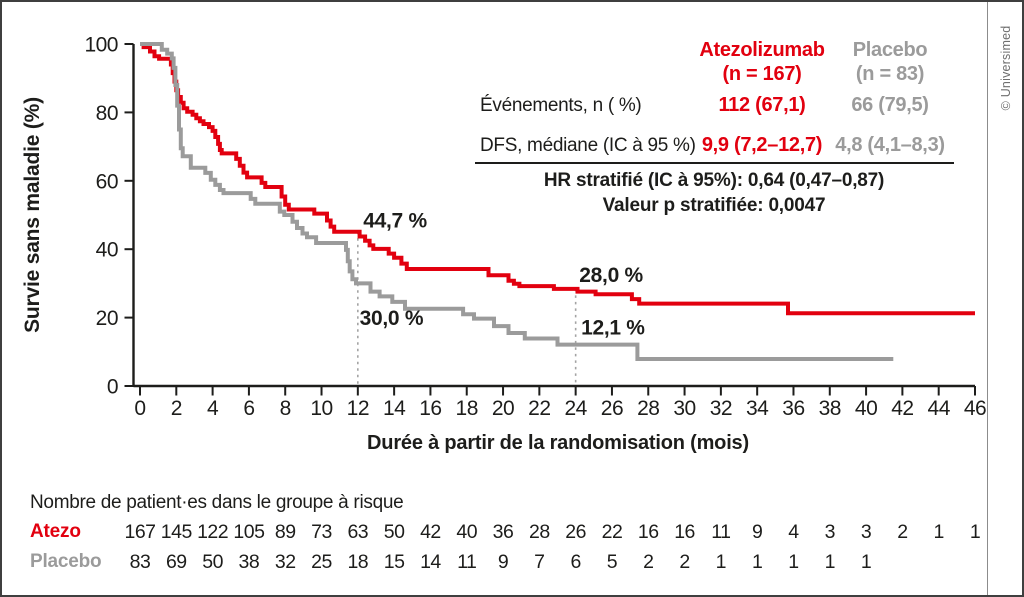 Image resolution: width=1024 pixels, height=597 pixels. What do you see at coordinates (714, 205) in the screenshot?
I see `p-value-line: Valeur p stratifiée: 0,0047` at bounding box center [714, 205].